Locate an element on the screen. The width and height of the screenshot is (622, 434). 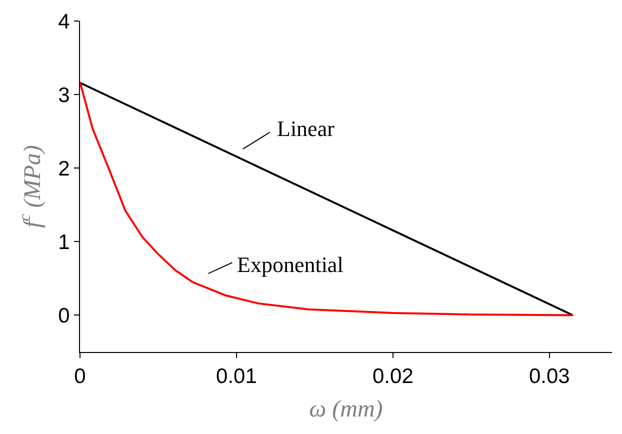
annotation: Exponential is located at coordinates (290, 264).